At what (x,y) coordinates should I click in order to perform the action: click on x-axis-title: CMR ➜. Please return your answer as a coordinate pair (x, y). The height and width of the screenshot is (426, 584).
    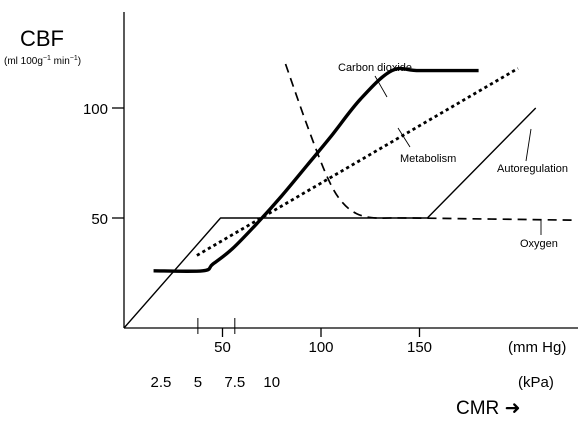
    Looking at the image, I should click on (488, 408).